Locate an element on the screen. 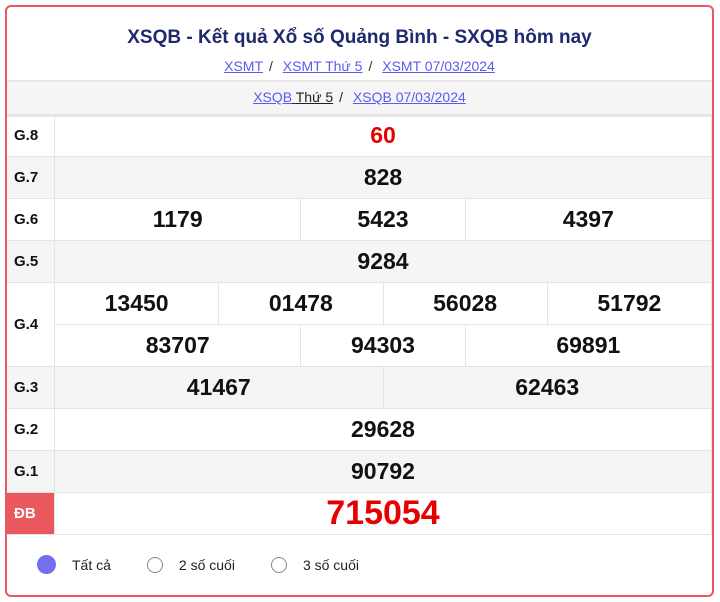  prize-label: G.1 is located at coordinates (31, 471).